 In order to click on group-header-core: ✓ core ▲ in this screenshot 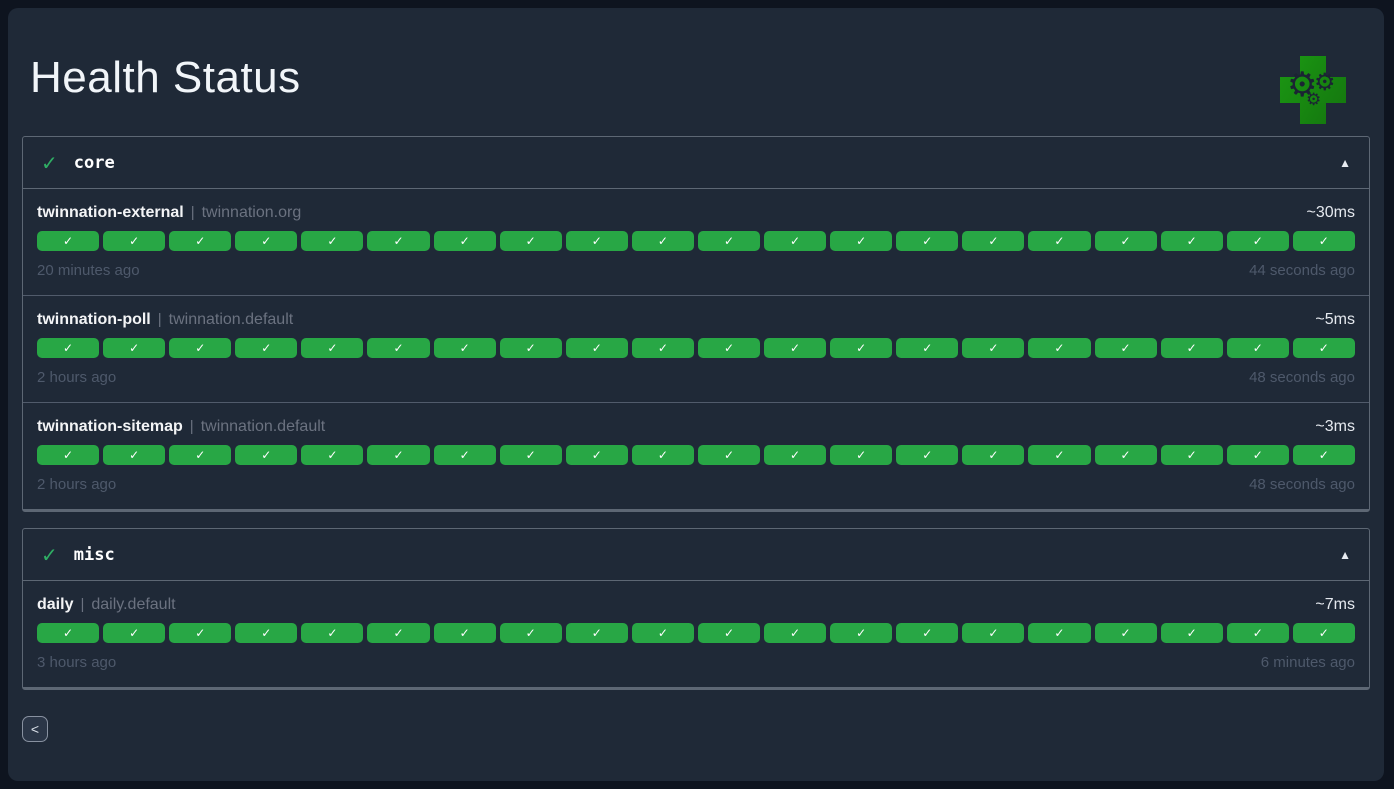, I will do `click(696, 163)`.